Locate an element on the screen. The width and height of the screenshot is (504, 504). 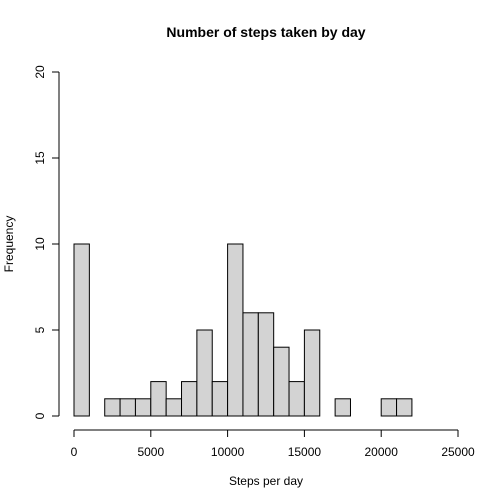
y-tick-label: 10 is located at coordinates (40, 244).